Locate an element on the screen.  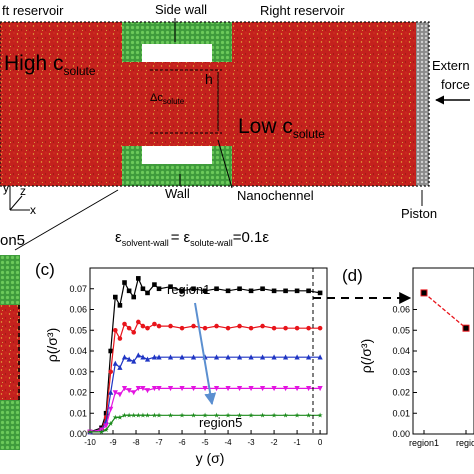
side-wall-top is located at coordinates (177, 42).